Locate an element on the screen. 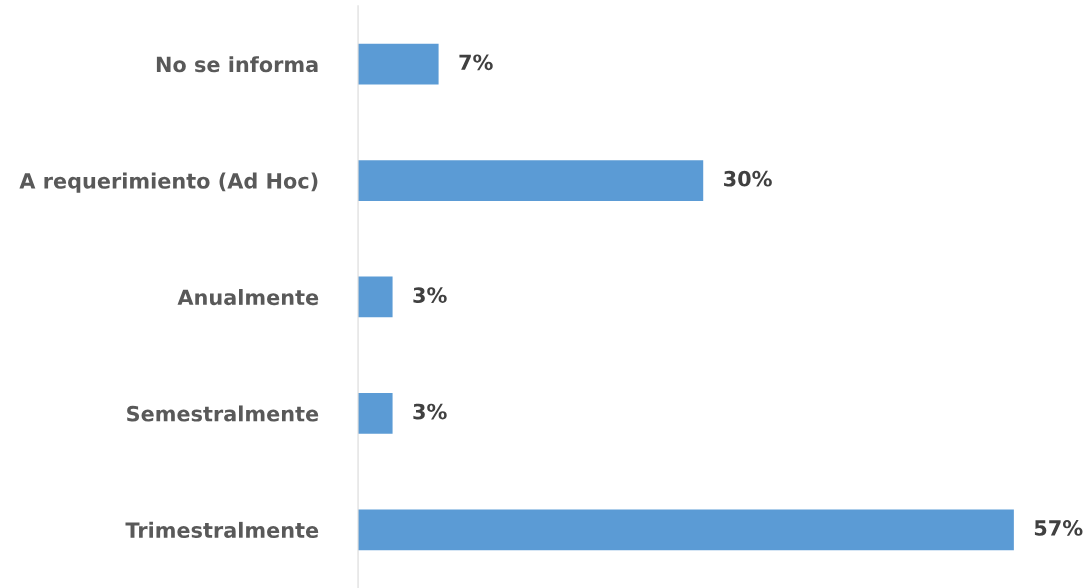  y-tick-label: No se informa is located at coordinates (237, 64).